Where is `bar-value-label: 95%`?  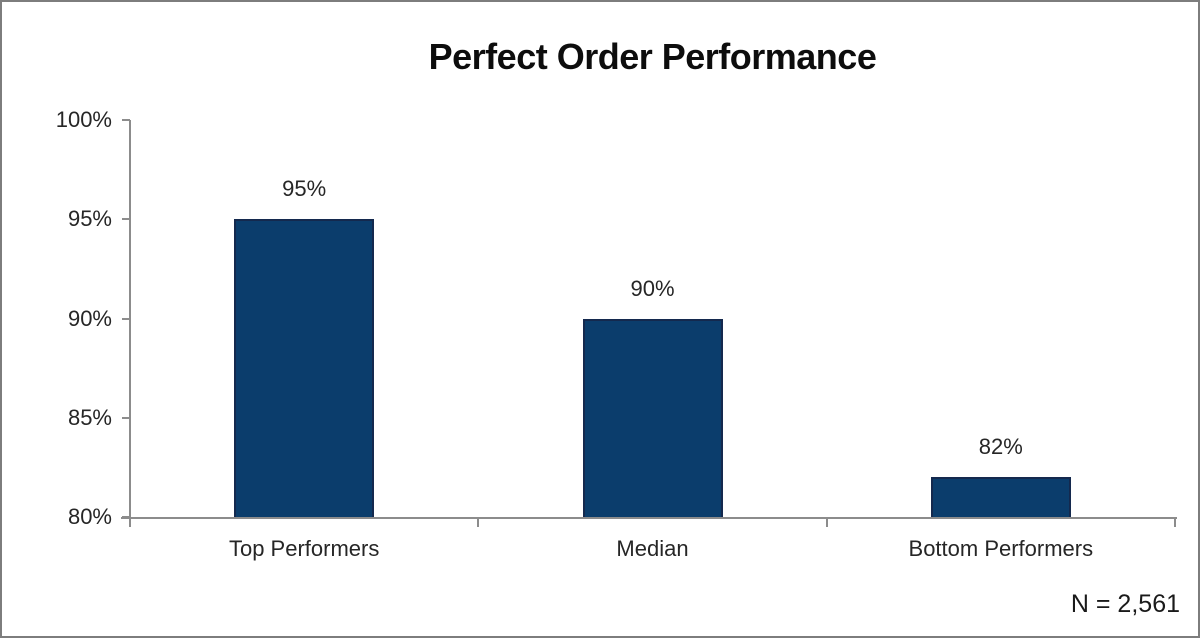 bar-value-label: 95% is located at coordinates (304, 189).